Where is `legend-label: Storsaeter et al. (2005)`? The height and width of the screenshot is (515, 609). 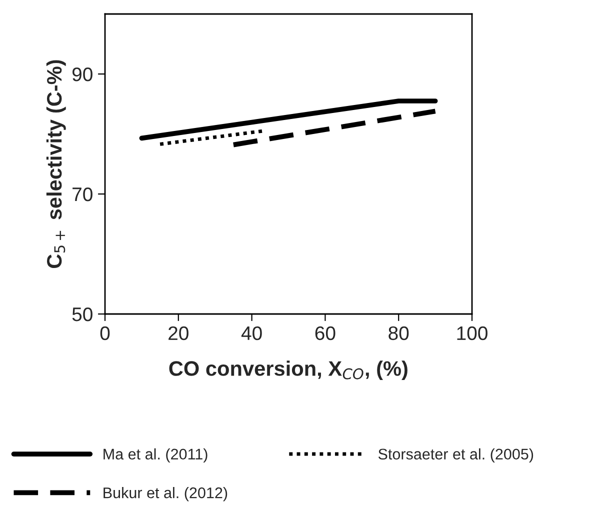
legend-label: Storsaeter et al. (2005) is located at coordinates (456, 455).